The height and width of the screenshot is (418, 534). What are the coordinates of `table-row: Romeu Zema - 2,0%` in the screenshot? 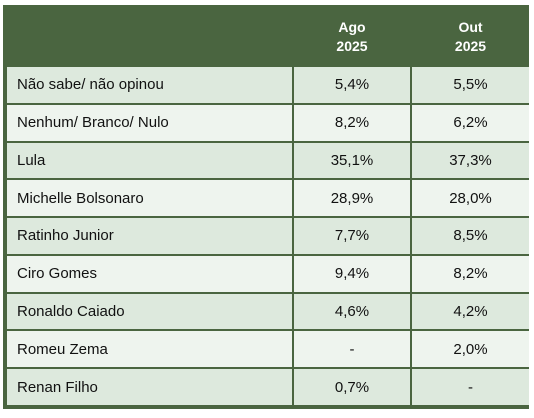 It's located at (268, 349).